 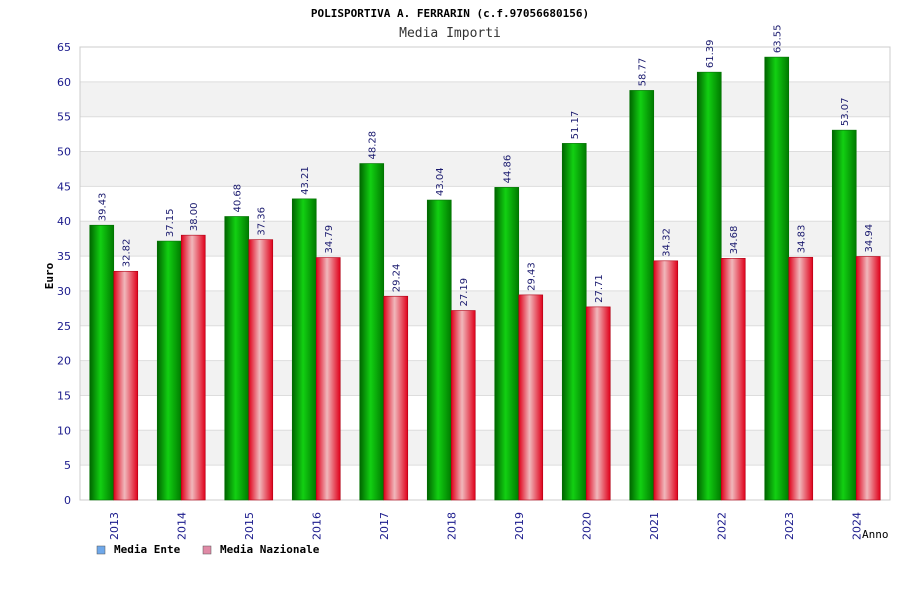 What do you see at coordinates (654, 526) in the screenshot?
I see `x-tick-label: 2021` at bounding box center [654, 526].